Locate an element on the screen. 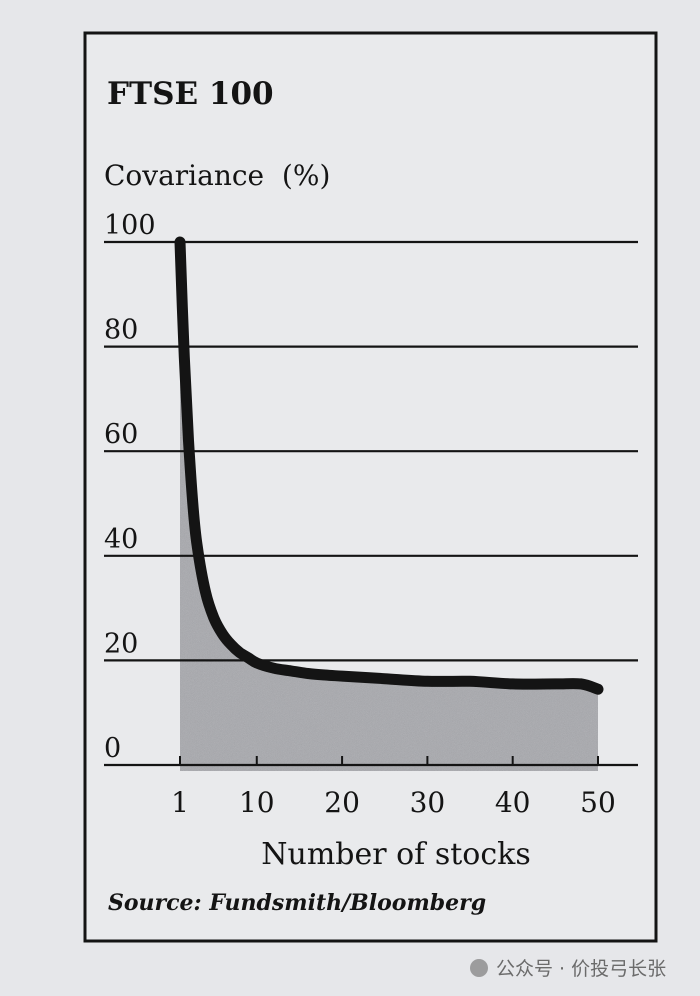 The image size is (700, 996). watermark-text: 公众号 · 价投弓长张 is located at coordinates (581, 969).